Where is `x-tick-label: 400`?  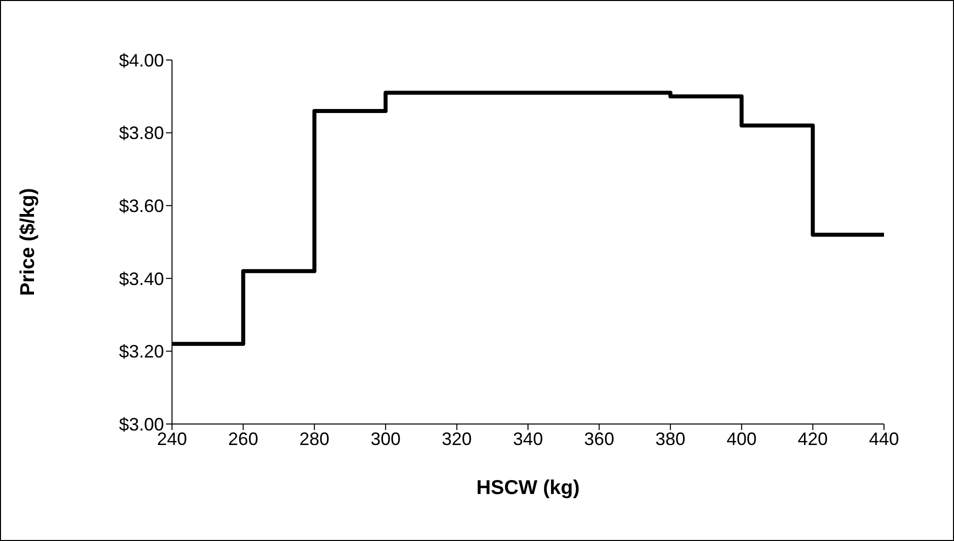
x-tick-label: 400 is located at coordinates (741, 438).